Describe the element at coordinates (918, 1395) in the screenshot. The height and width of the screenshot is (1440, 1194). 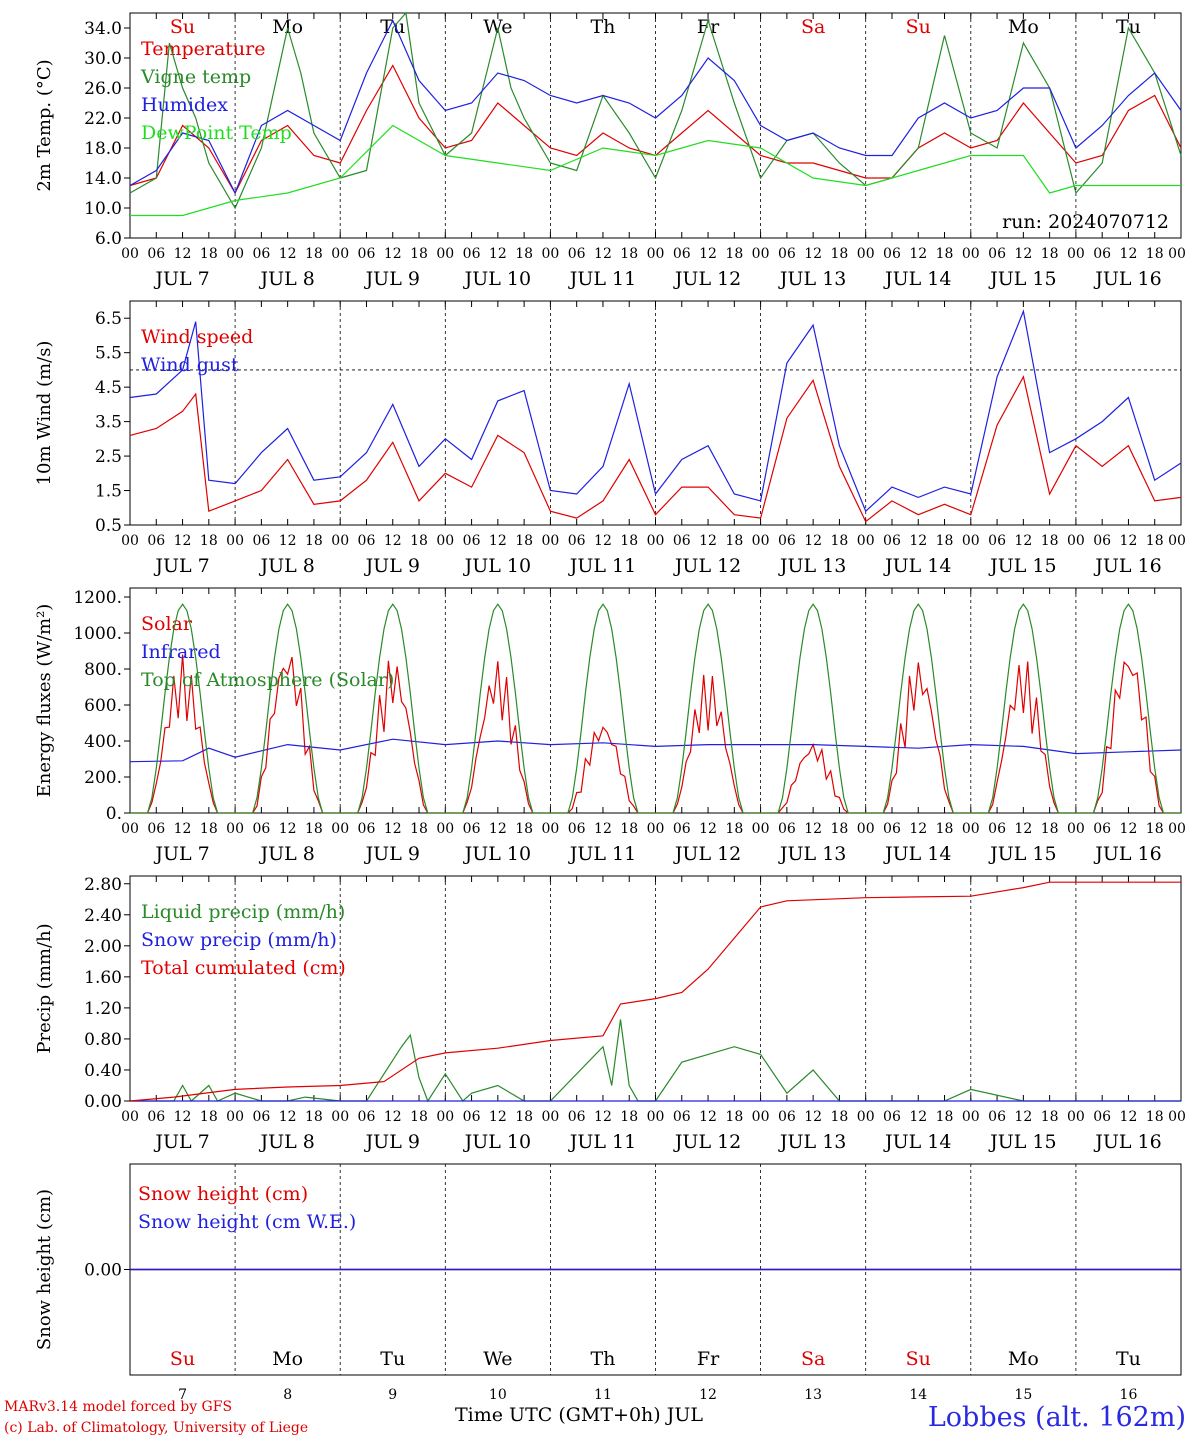
I see `day-number-label: 14` at that location.